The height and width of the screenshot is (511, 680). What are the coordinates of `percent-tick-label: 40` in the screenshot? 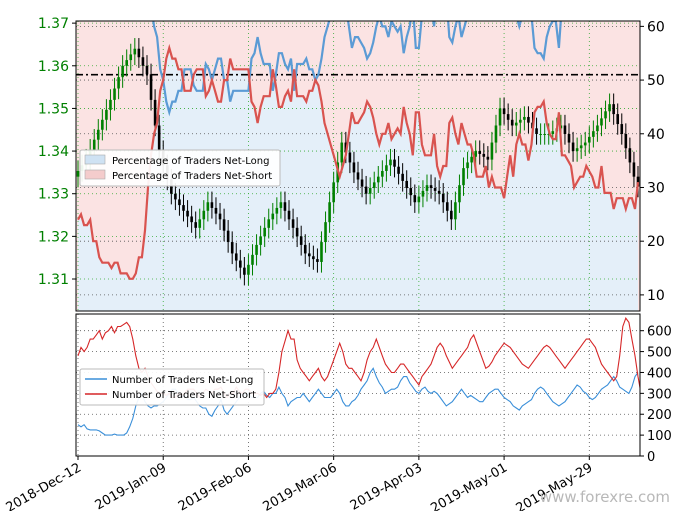 It's located at (656, 135).